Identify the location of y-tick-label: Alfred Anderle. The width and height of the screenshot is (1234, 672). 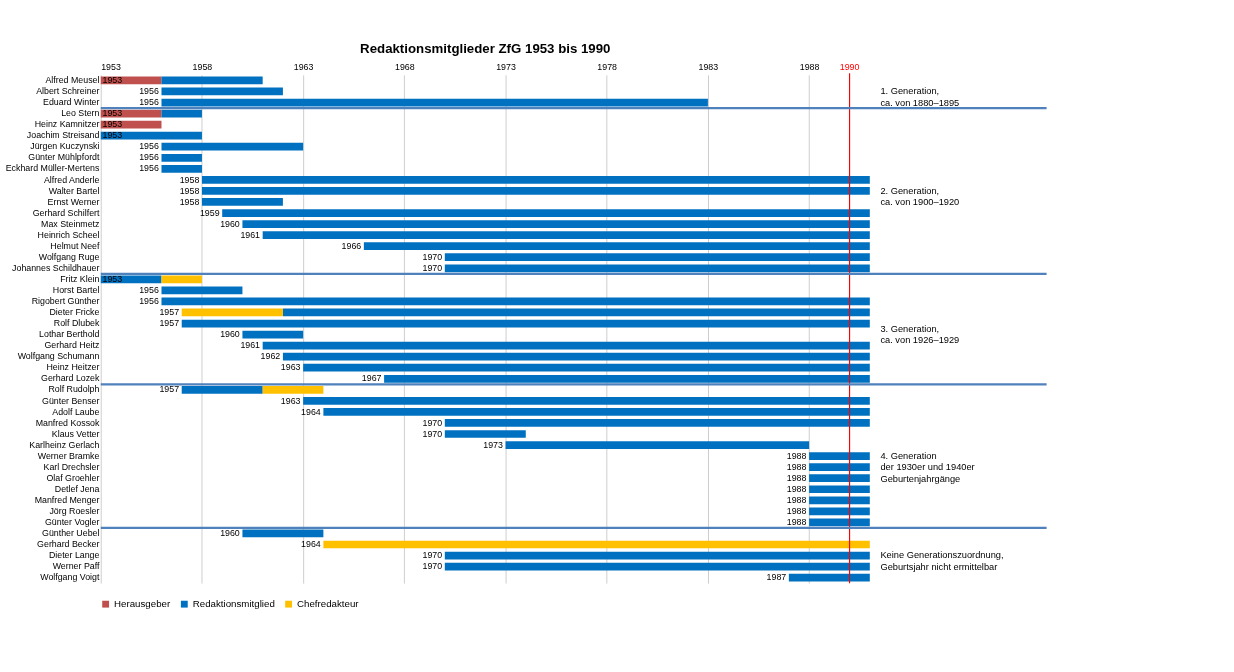
(71, 179).